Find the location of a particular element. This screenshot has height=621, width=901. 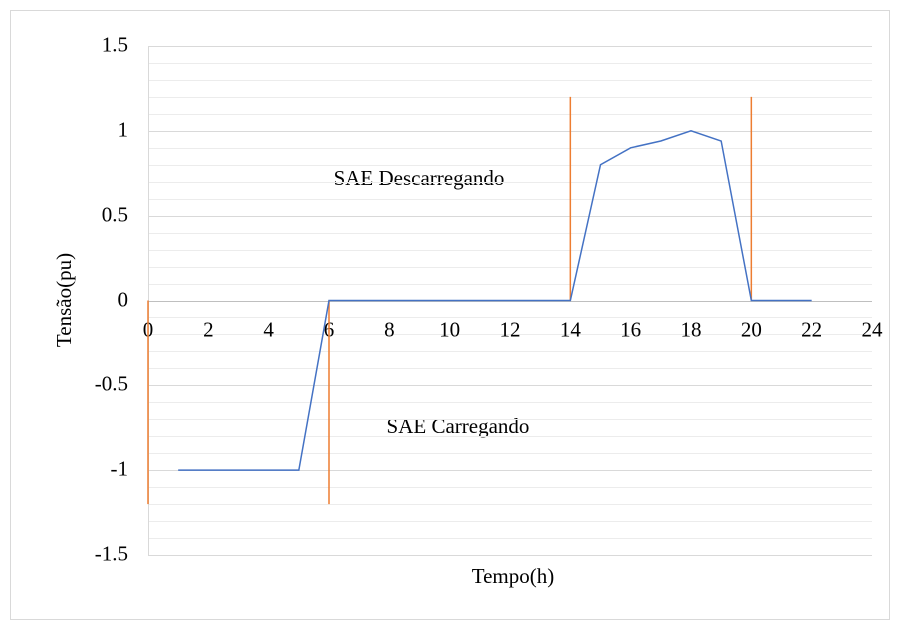

x-tick-label: 8 is located at coordinates (389, 329).